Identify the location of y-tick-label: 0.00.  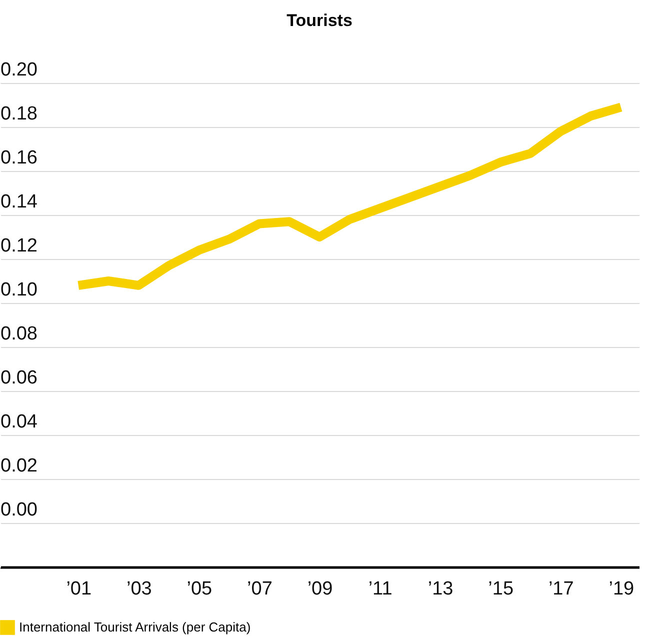
(19, 510).